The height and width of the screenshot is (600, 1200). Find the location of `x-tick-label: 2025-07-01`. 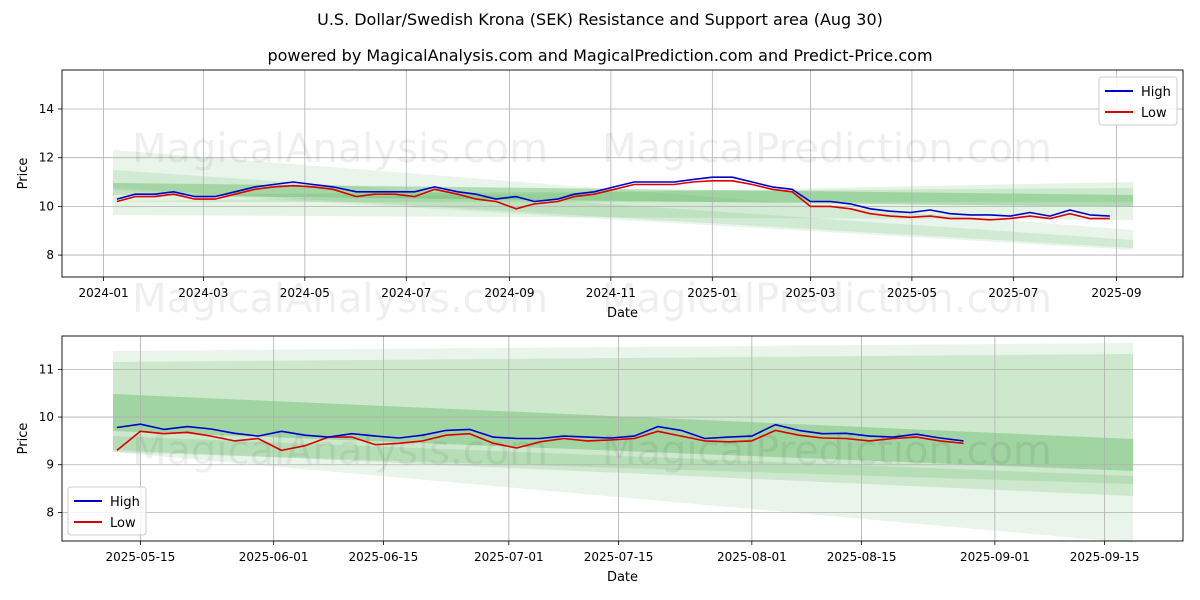

x-tick-label: 2025-07-01 is located at coordinates (509, 557).